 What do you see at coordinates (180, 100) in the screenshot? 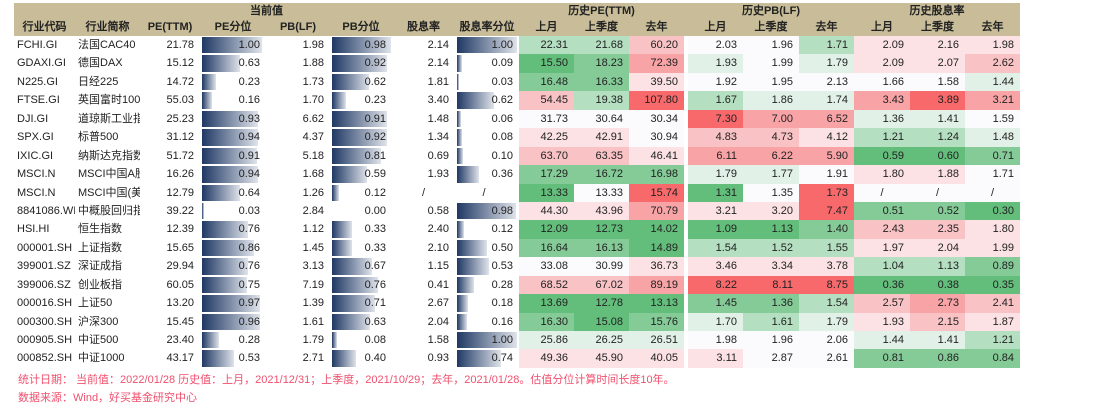
I see `pe-value: 55.03` at bounding box center [180, 100].